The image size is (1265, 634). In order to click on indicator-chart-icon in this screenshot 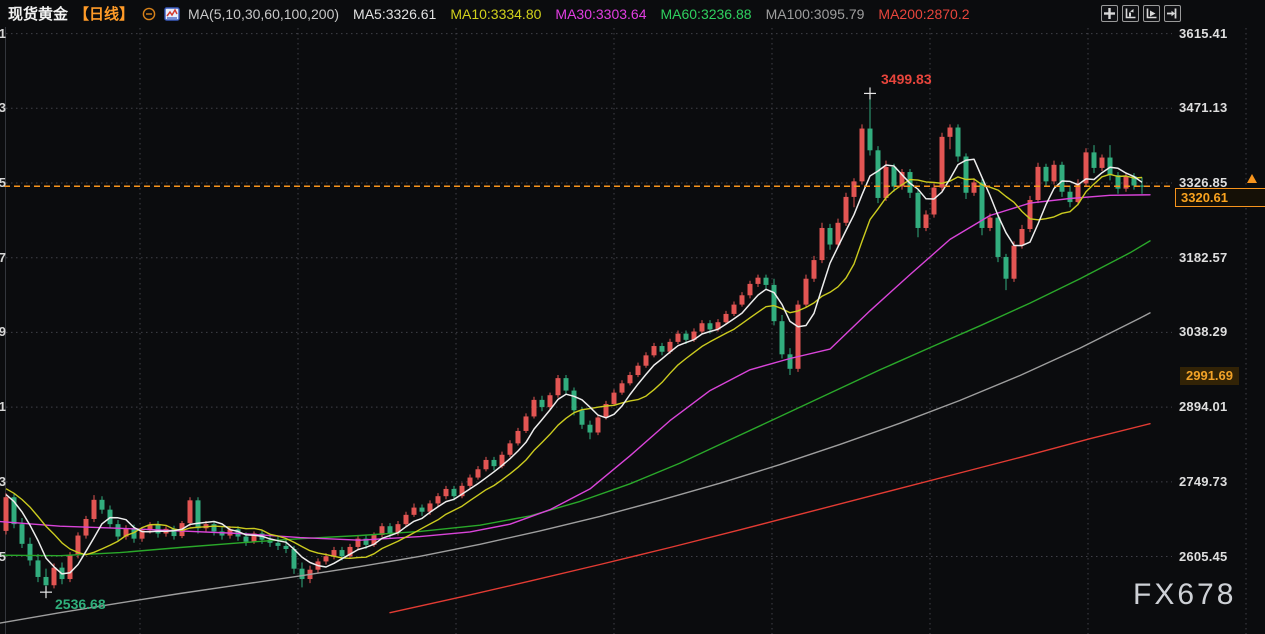, I will do `click(172, 14)`.